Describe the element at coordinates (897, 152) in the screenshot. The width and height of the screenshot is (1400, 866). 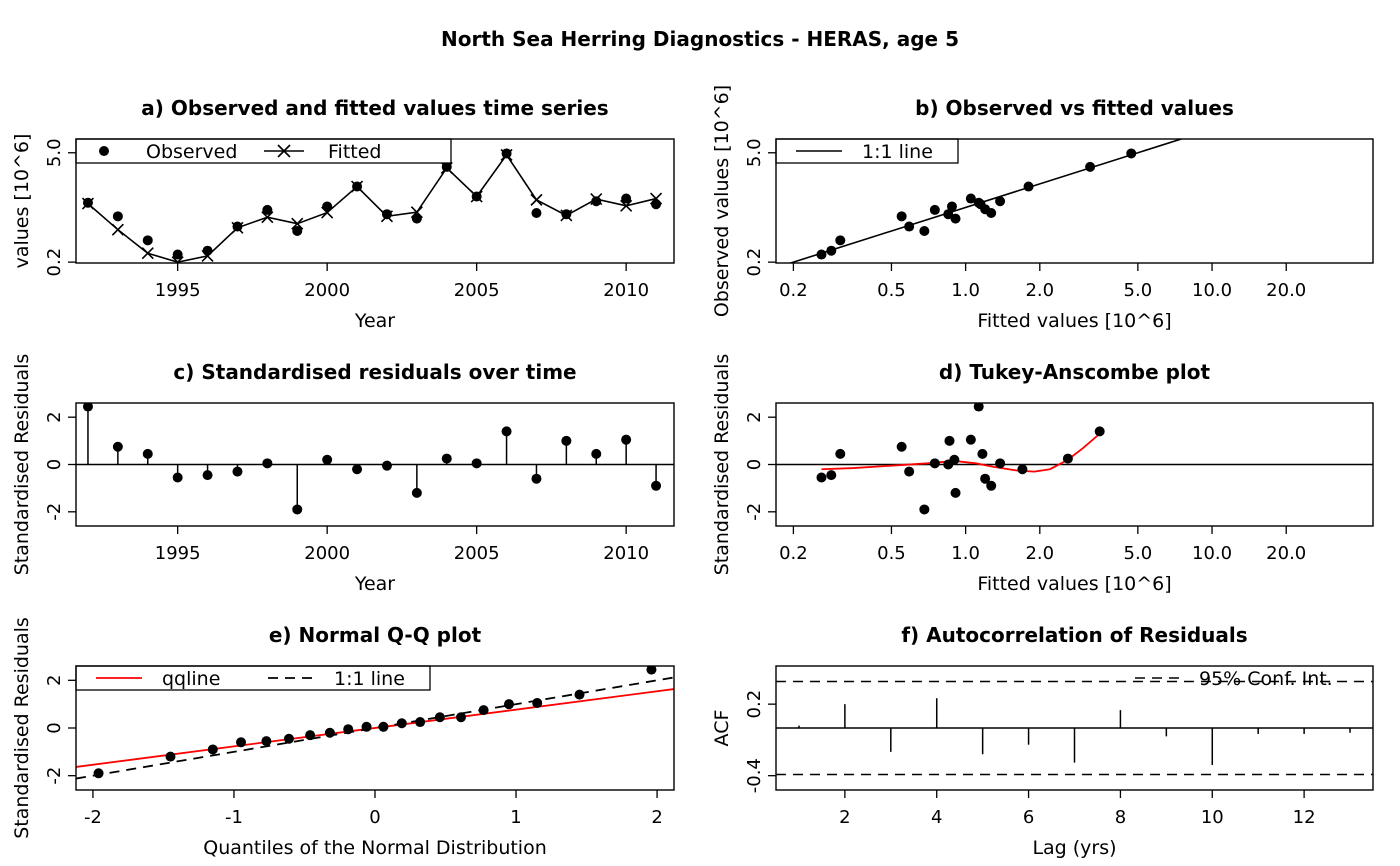
I see `legend-line-label: 1:1 line` at that location.